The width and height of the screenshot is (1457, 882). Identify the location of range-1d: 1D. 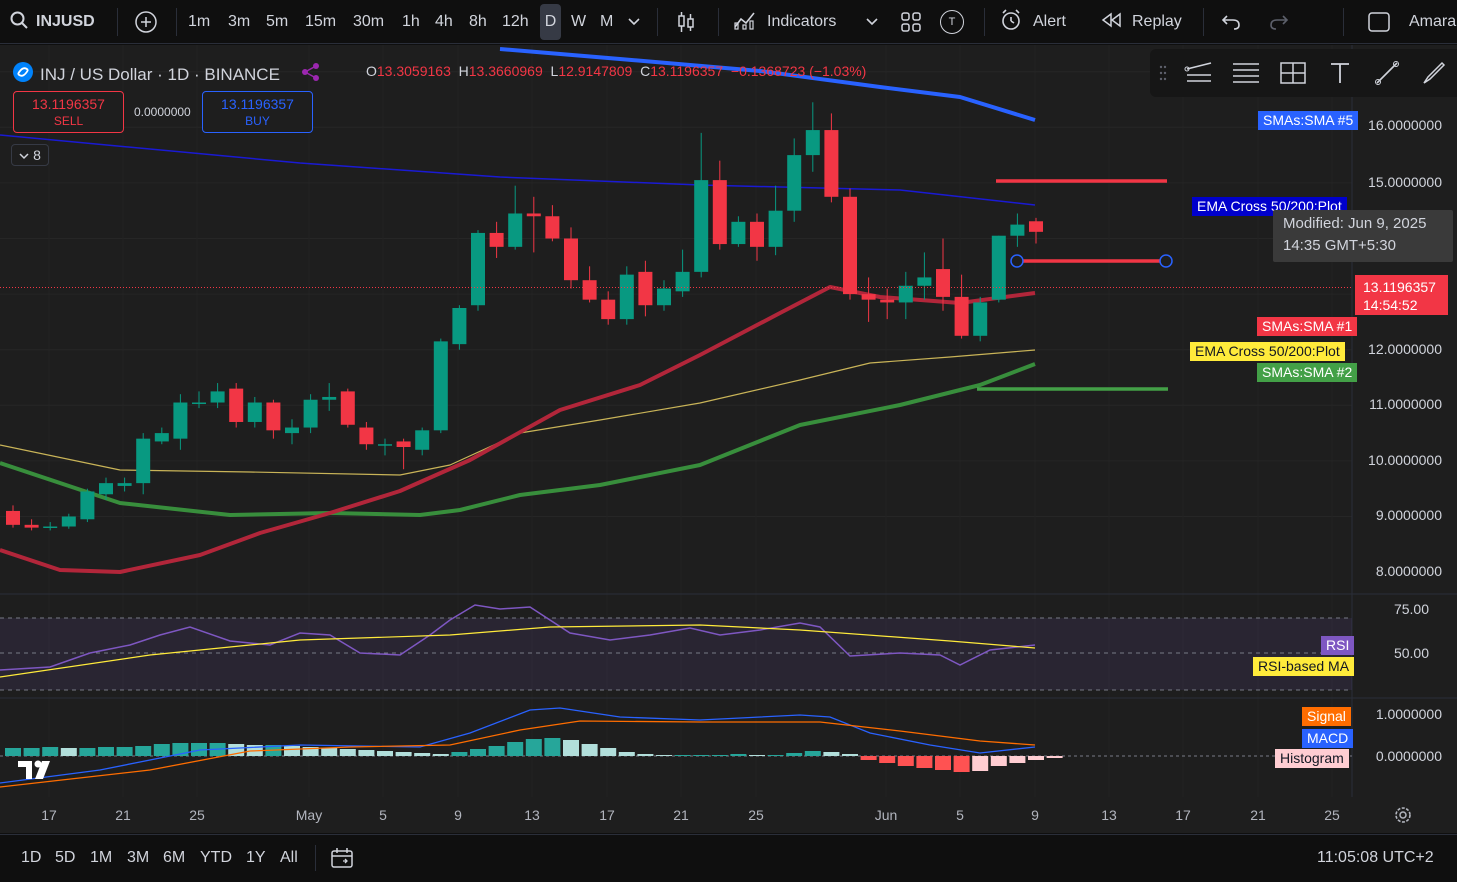
(31, 857).